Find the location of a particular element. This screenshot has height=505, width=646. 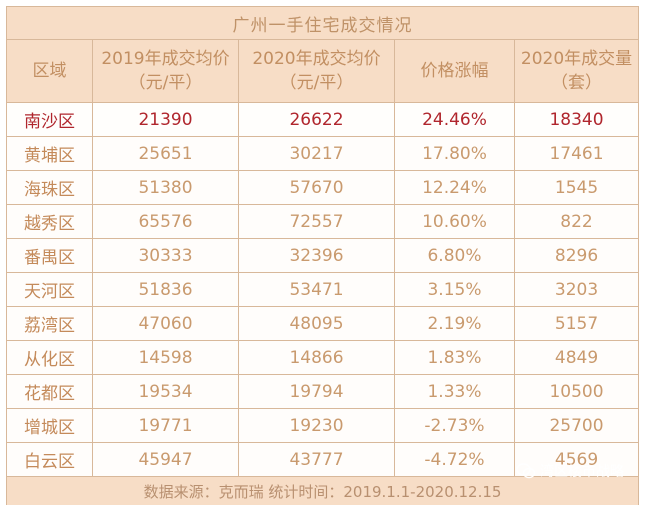

watermark-text: 湾区楼市战略 is located at coordinates (582, 471).